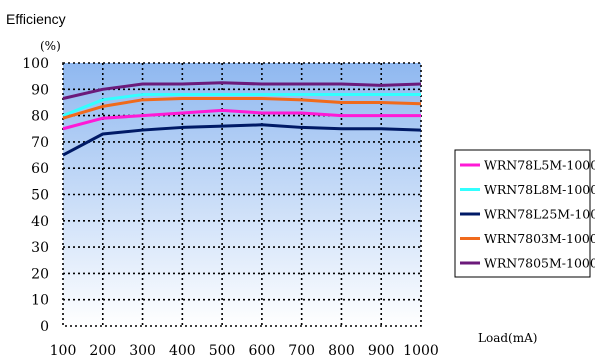 The height and width of the screenshot is (360, 595). Describe the element at coordinates (40, 143) in the screenshot. I see `y-tick-label: 70` at that location.